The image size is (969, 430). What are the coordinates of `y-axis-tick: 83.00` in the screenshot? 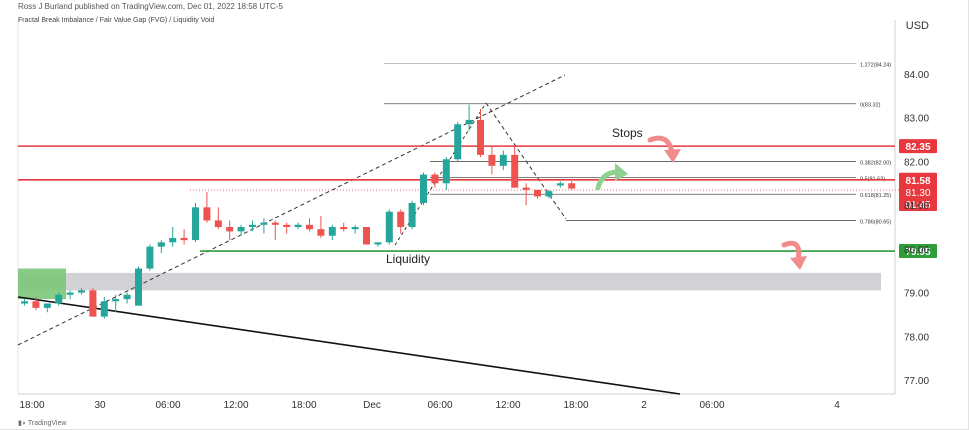 It's located at (916, 119).